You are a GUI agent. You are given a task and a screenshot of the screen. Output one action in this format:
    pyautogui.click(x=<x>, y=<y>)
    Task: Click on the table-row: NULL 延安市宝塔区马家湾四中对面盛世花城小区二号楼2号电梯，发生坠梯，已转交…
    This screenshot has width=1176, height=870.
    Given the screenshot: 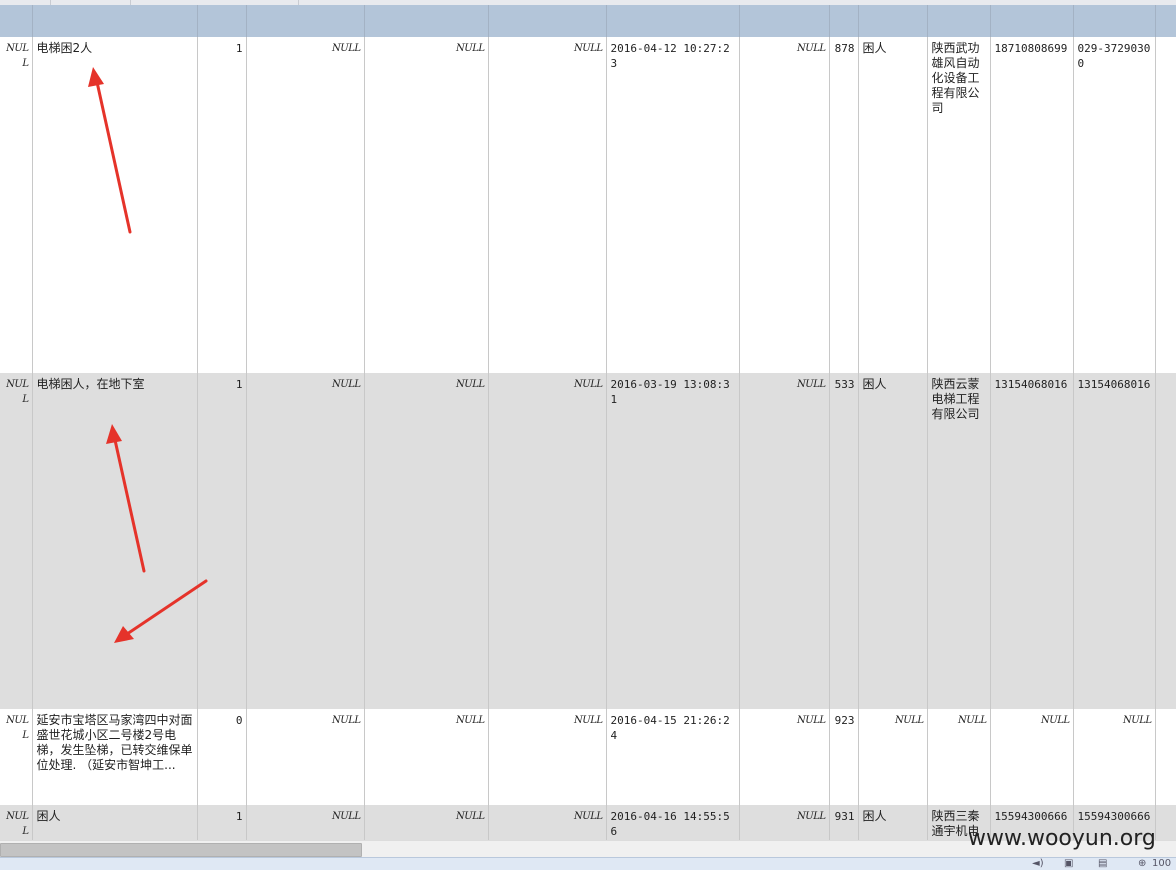 What is the action you would take?
    pyautogui.click(x=588, y=757)
    